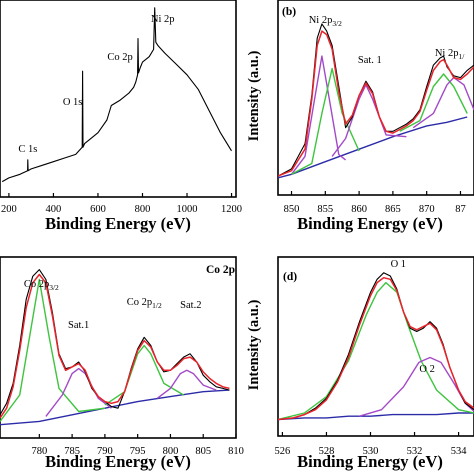 This screenshot has width=474, height=474. I want to click on peak-label: Co 2p1/2, so click(144, 303).